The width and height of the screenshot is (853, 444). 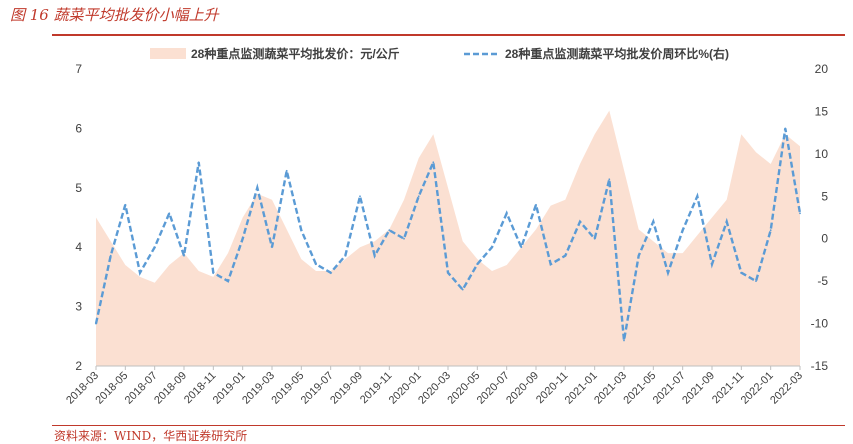 What do you see at coordinates (822, 69) in the screenshot?
I see `y-right-tick-label: 20` at bounding box center [822, 69].